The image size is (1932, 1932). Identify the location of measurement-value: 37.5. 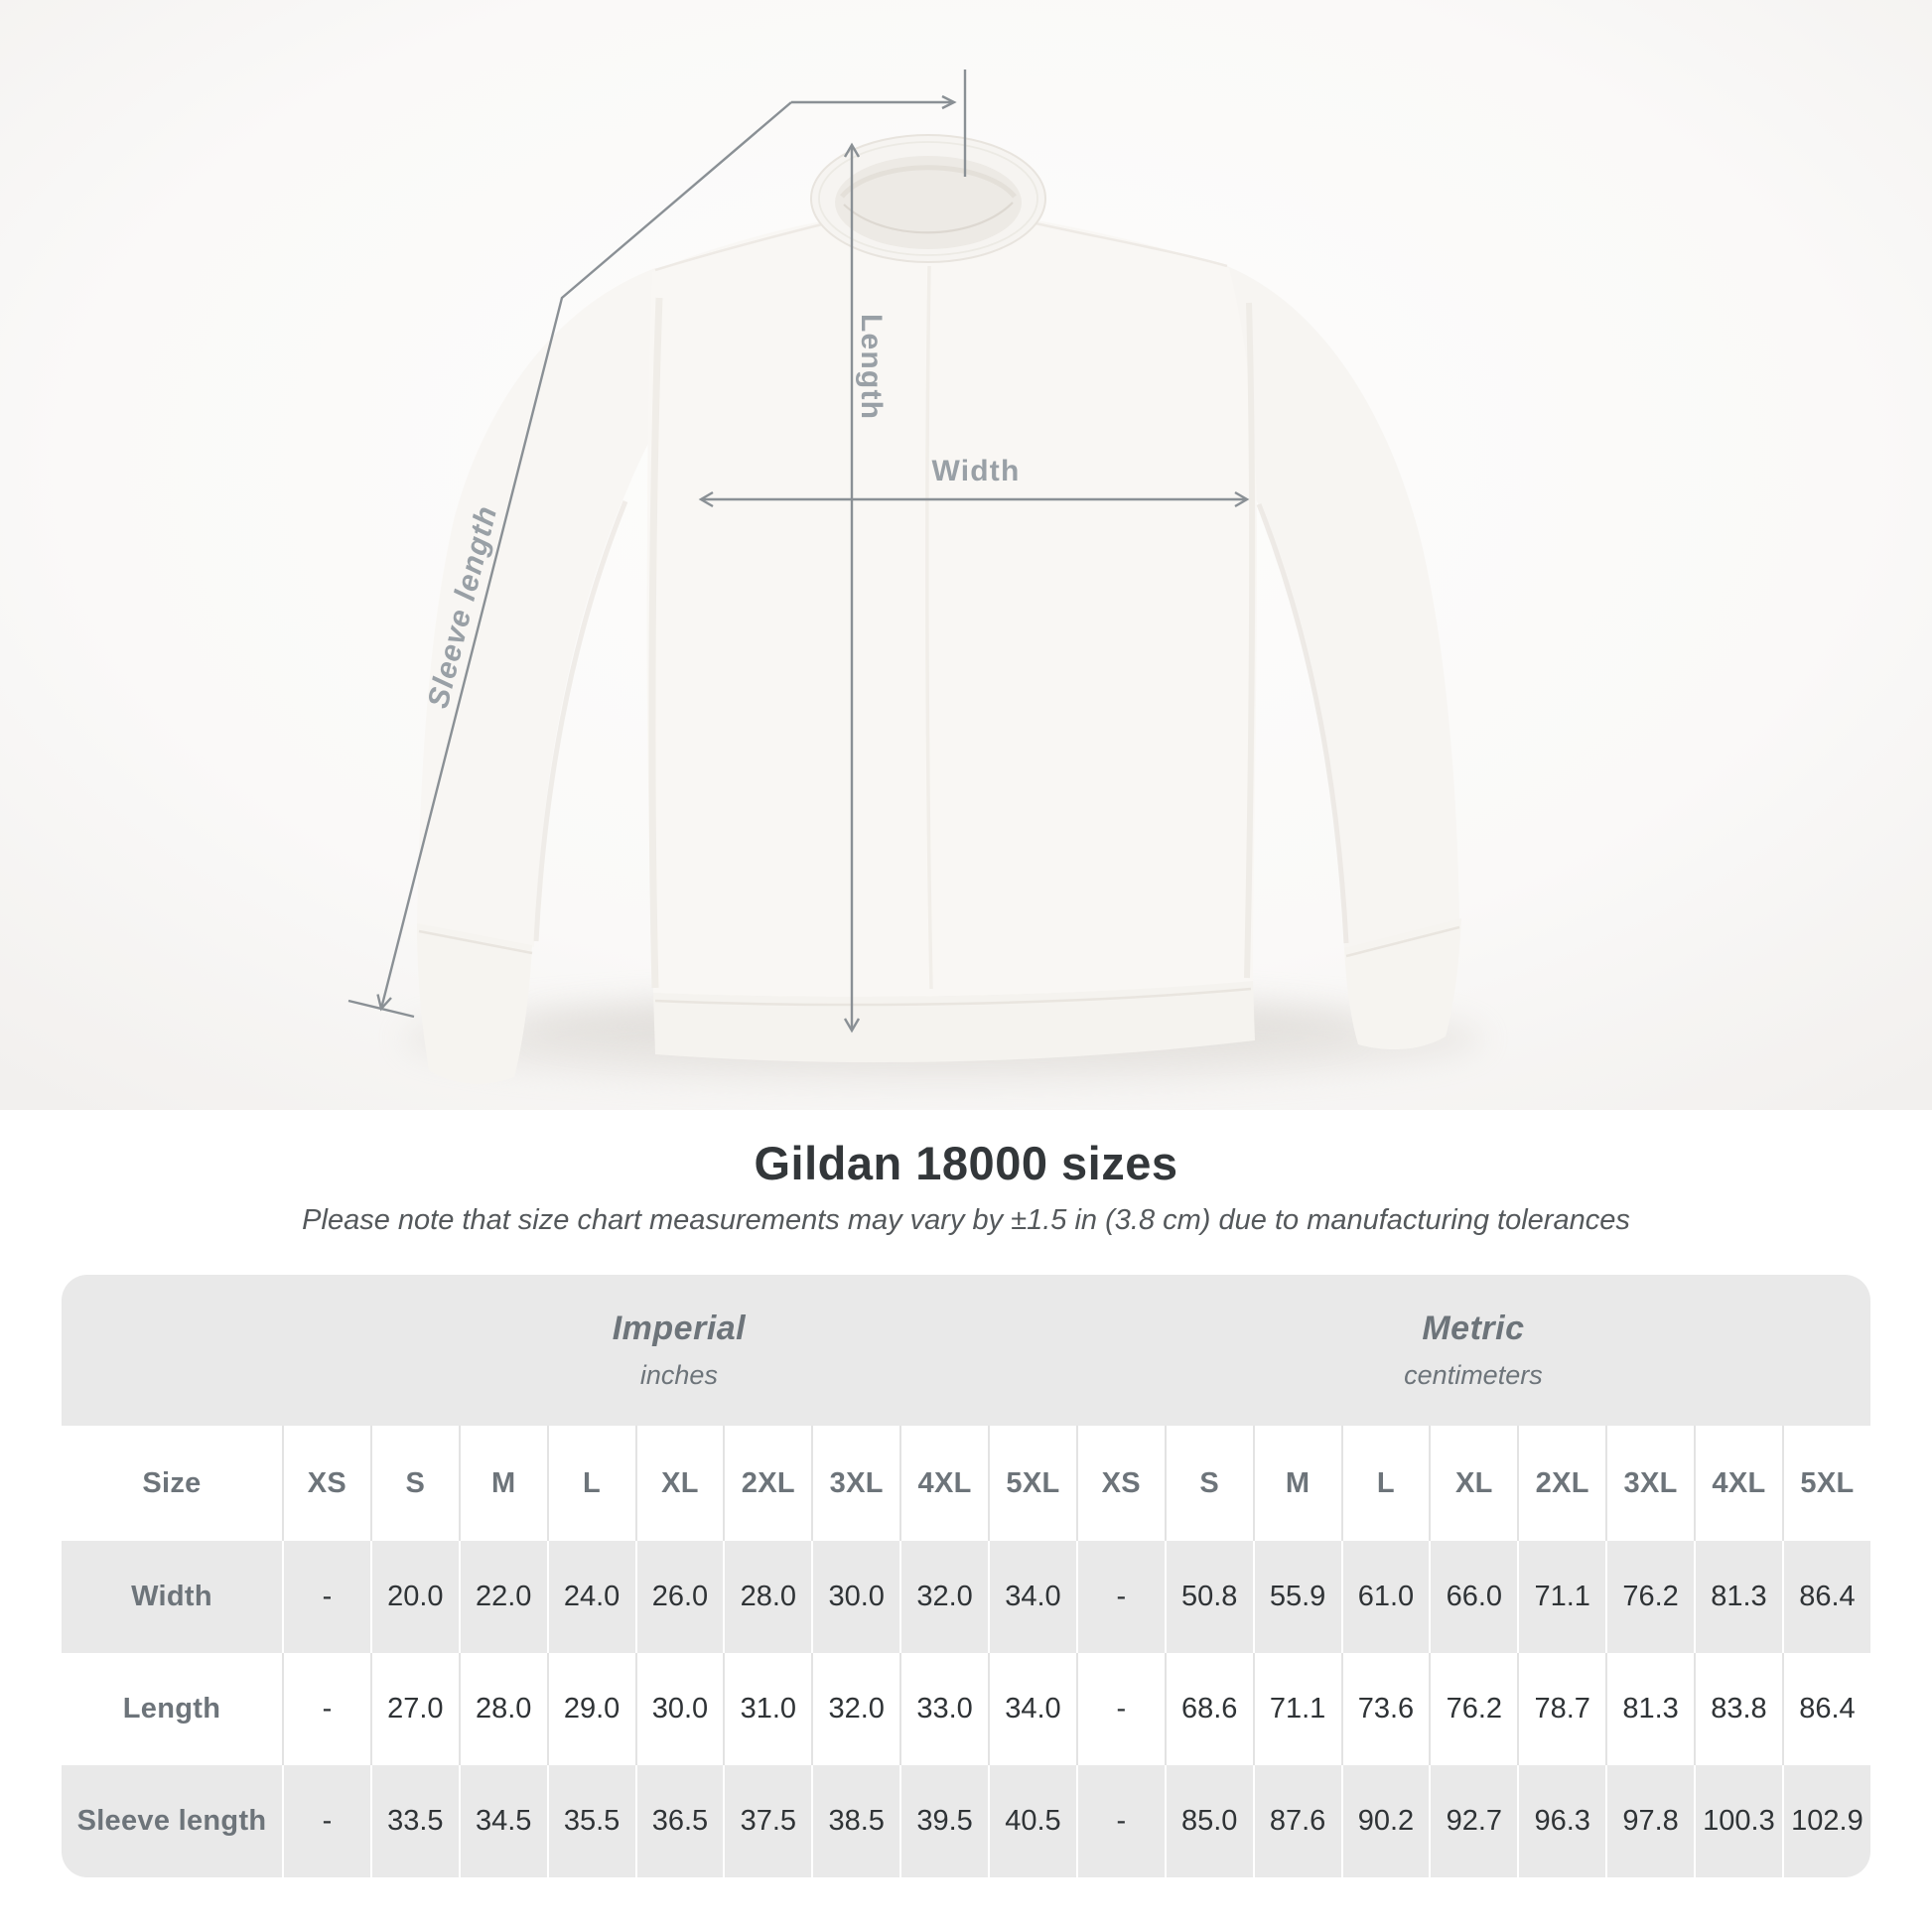
(767, 1821).